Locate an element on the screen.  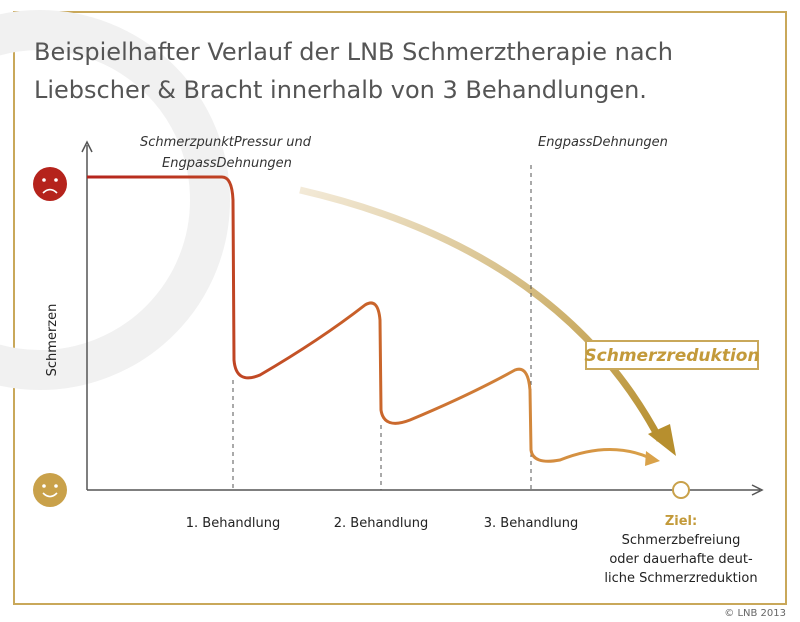
y-axis-label: Schmerzen is located at coordinates (52, 340).